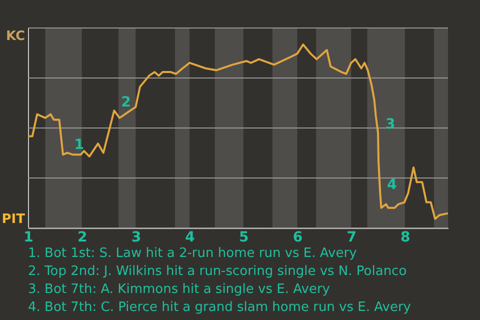  What do you see at coordinates (179, 289) in the screenshot?
I see `text: 3. Bot 7th: A. Kimmons hit a single vs E. Avery` at bounding box center [179, 289].